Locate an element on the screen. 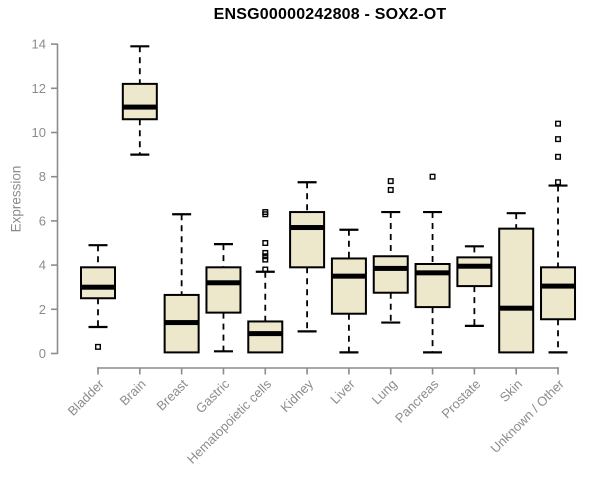 The width and height of the screenshot is (600, 500). y-axis: 0 2 4 6 8 10 12 14 is located at coordinates (45, 199).